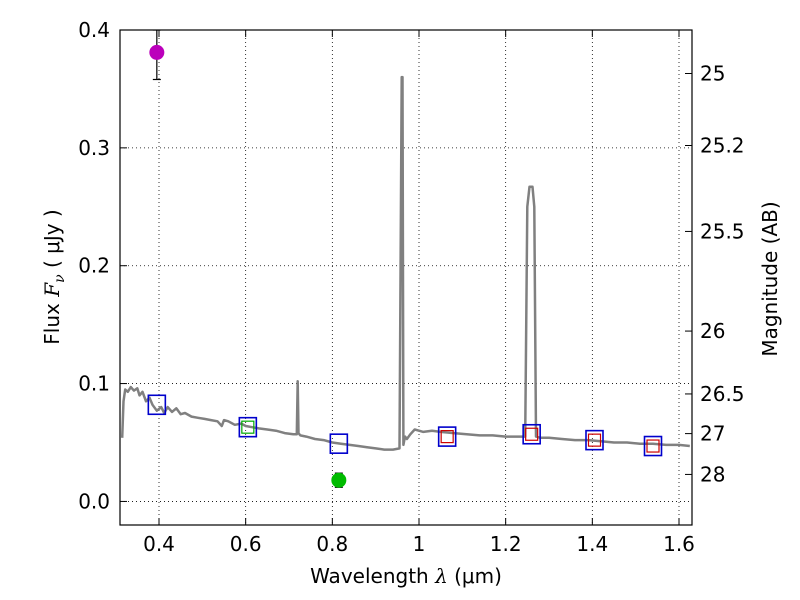  I want to click on x-tick-label: 0.8, so click(332, 544).